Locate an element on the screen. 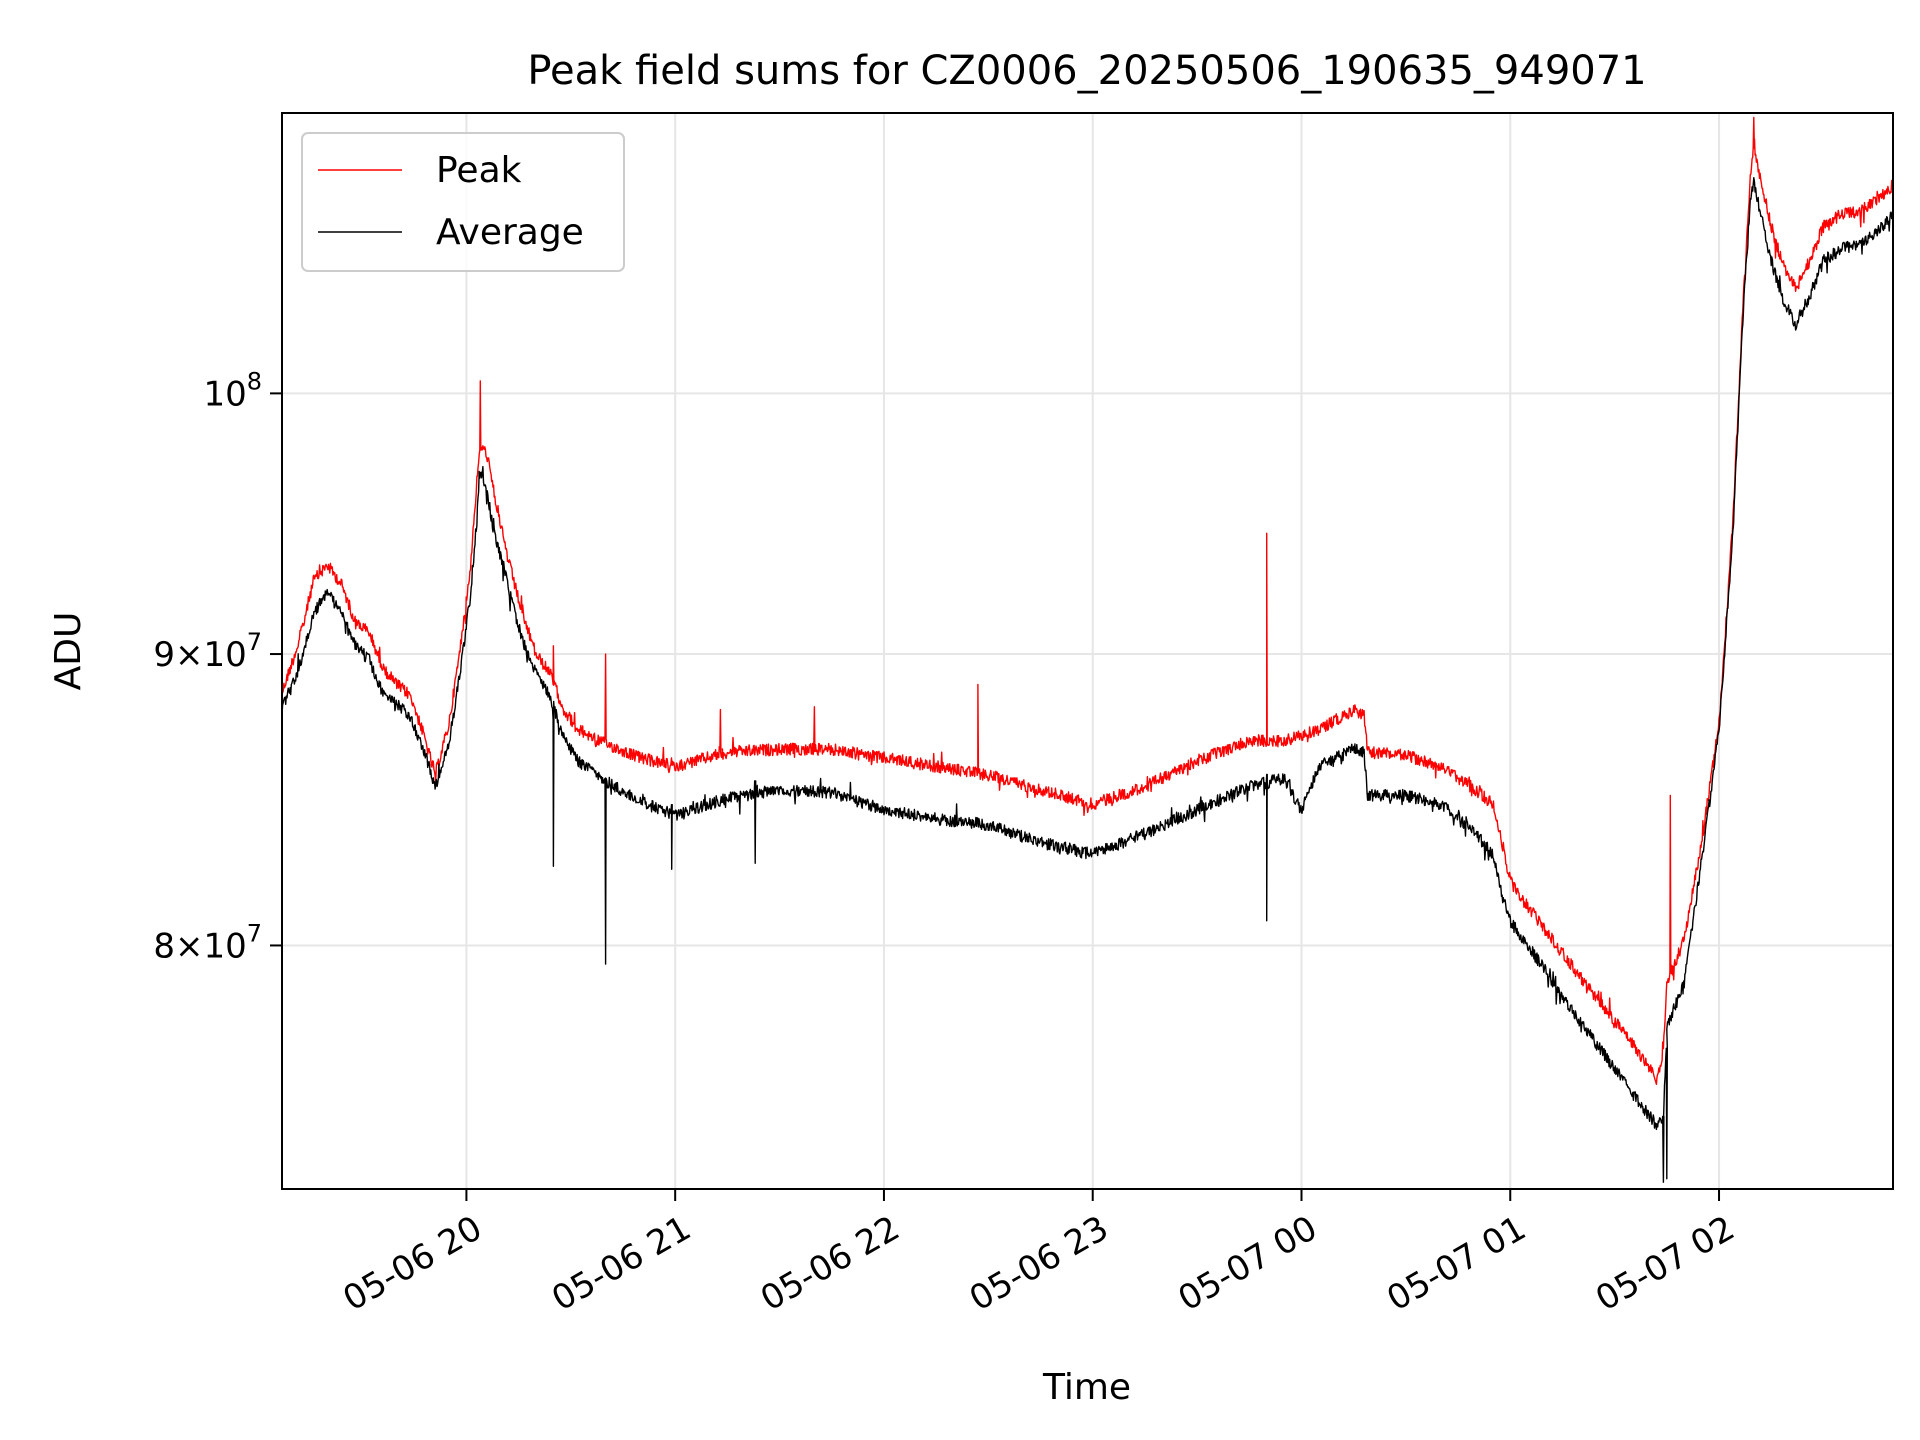 The height and width of the screenshot is (1440, 1920). legend-box is located at coordinates (463, 202).